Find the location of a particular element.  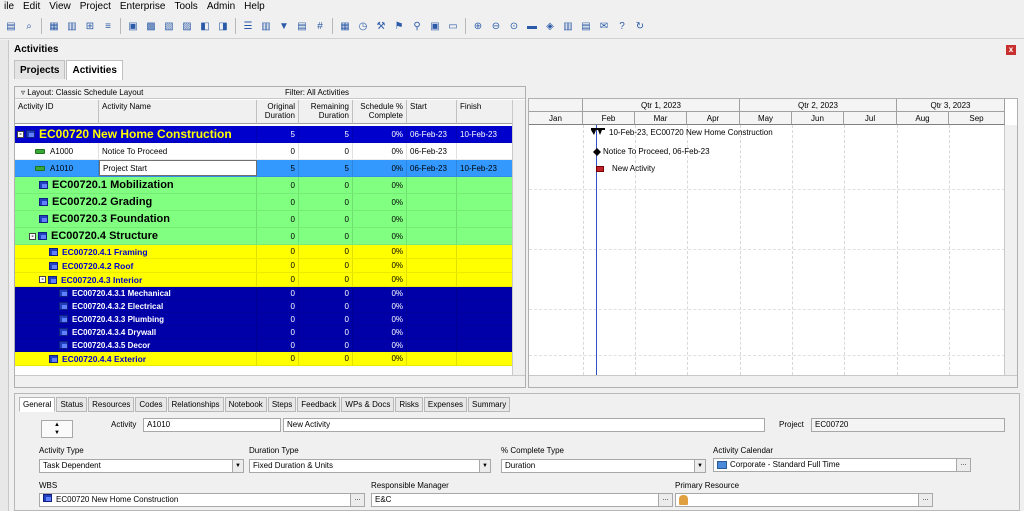

wbs-row: EC00720.4.3.3 Plumbing 0 0 0% is located at coordinates (264, 319).